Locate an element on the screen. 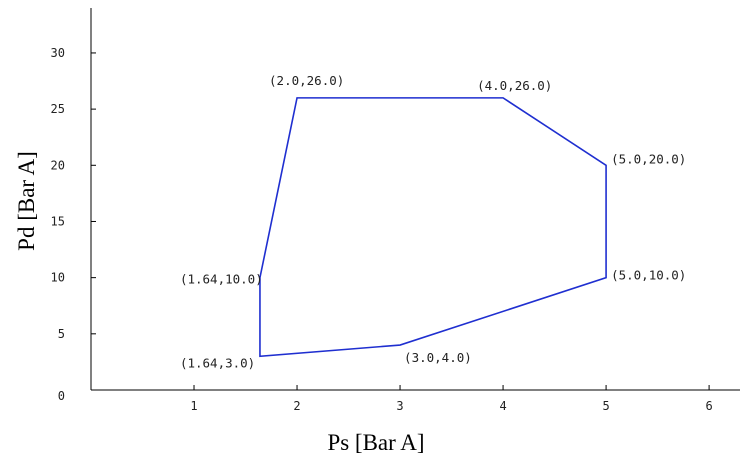  x-tick-label: 3 is located at coordinates (399, 406).